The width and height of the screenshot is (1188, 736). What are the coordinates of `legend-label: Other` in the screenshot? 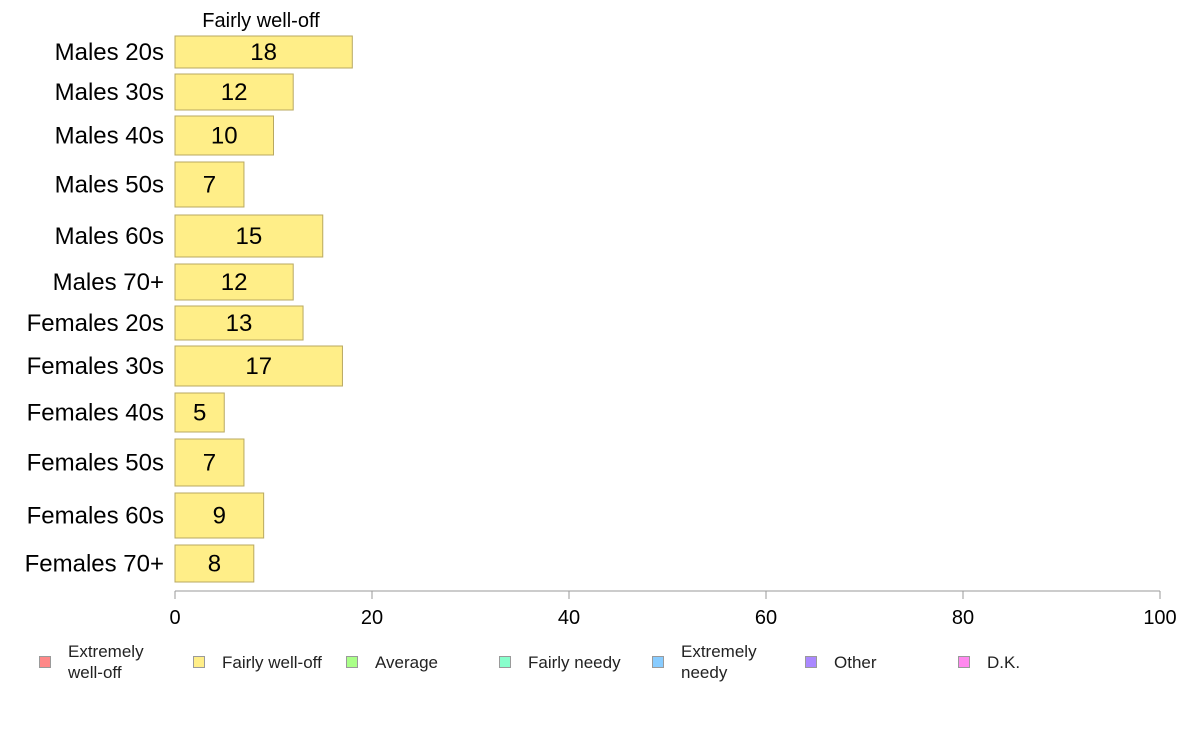 It's located at (855, 662).